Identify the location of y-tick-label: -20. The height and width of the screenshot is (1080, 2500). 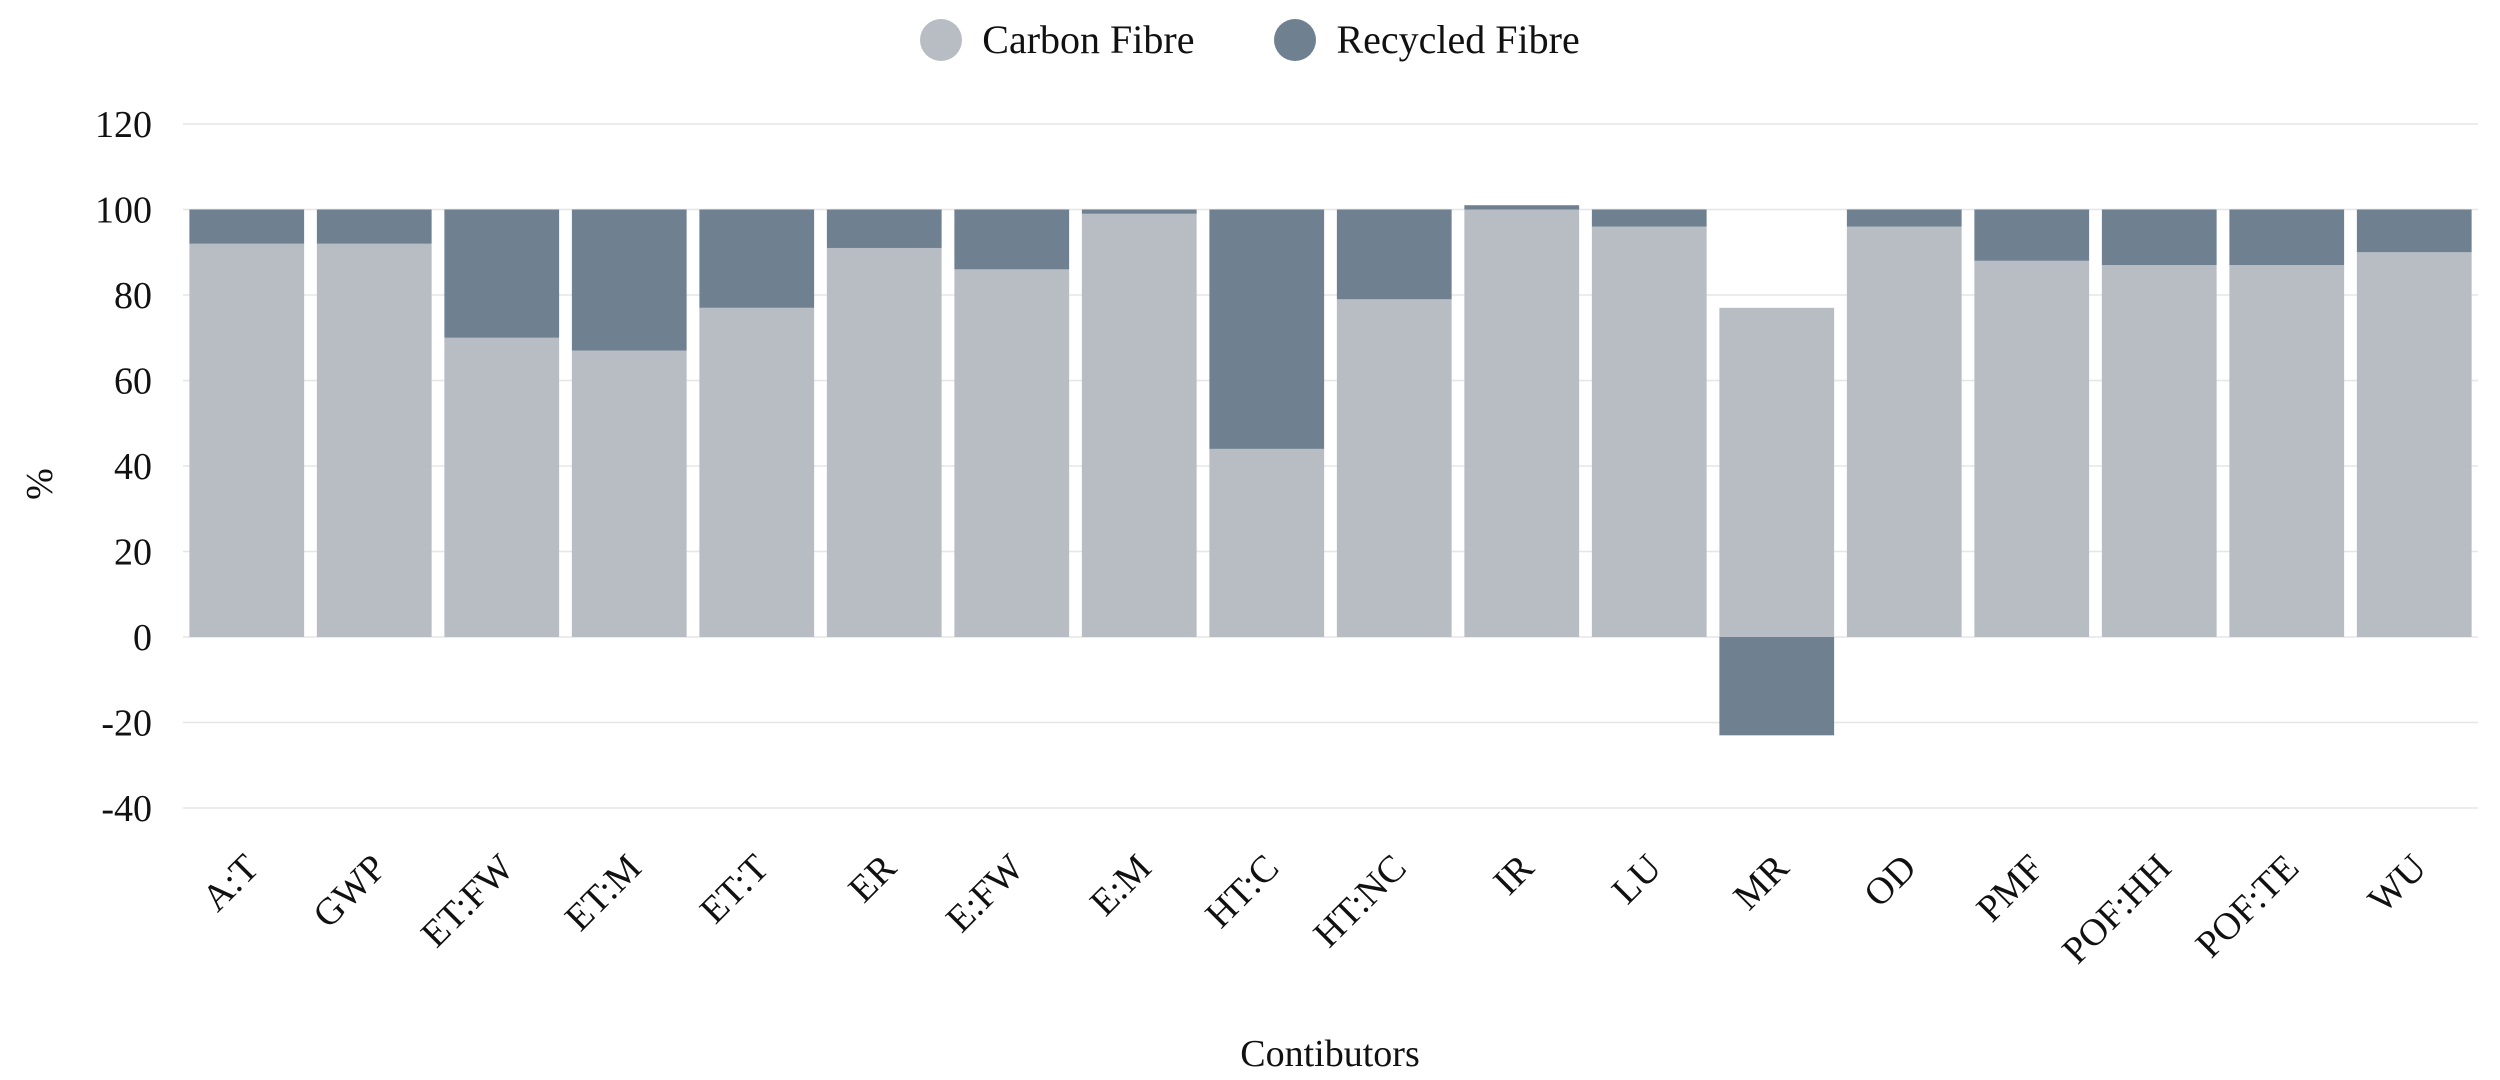
(126, 724).